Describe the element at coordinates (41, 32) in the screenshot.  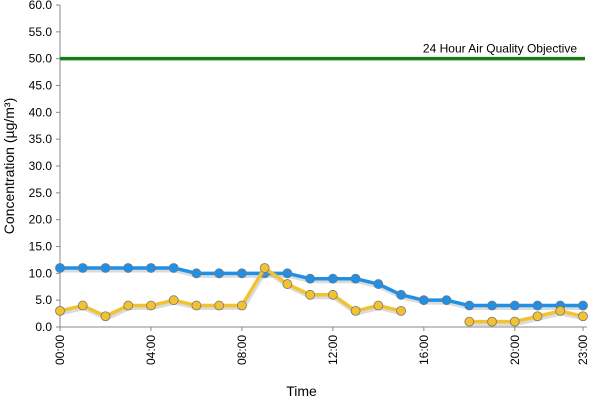
I see `y-tick-label: 55.0` at that location.